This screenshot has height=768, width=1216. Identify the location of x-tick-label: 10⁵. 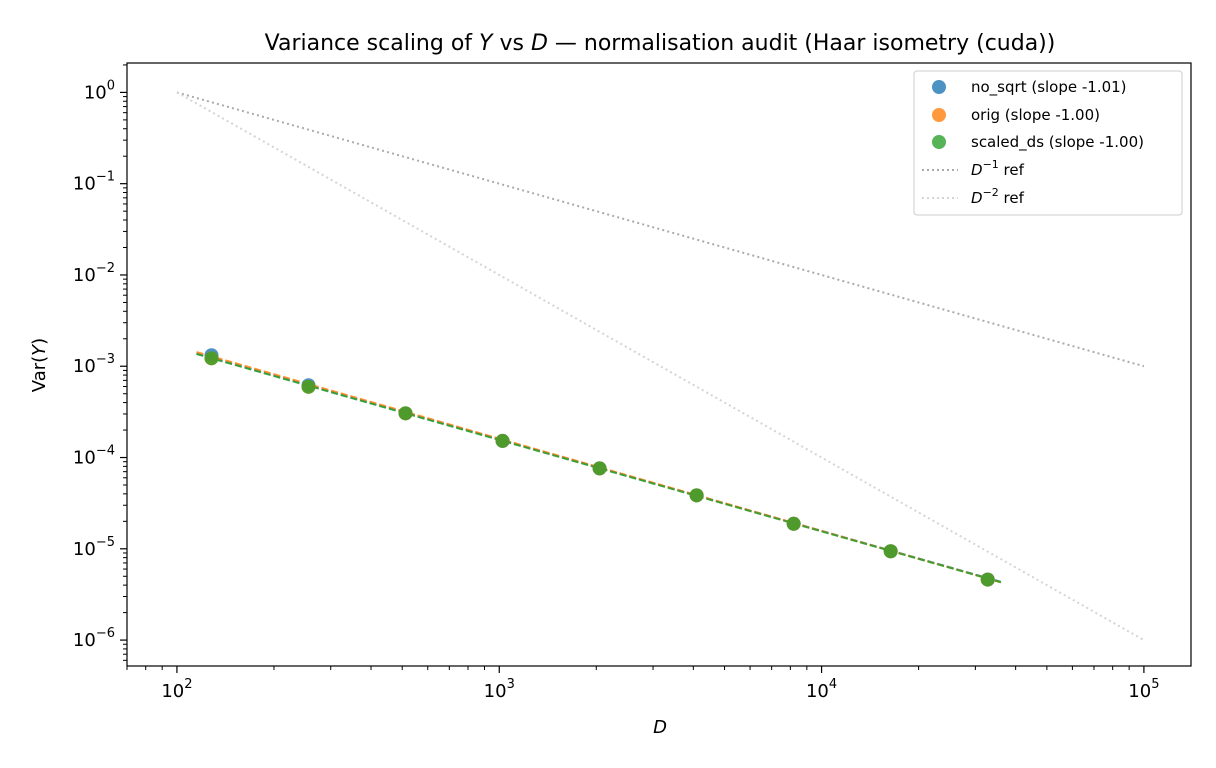
(1143, 689).